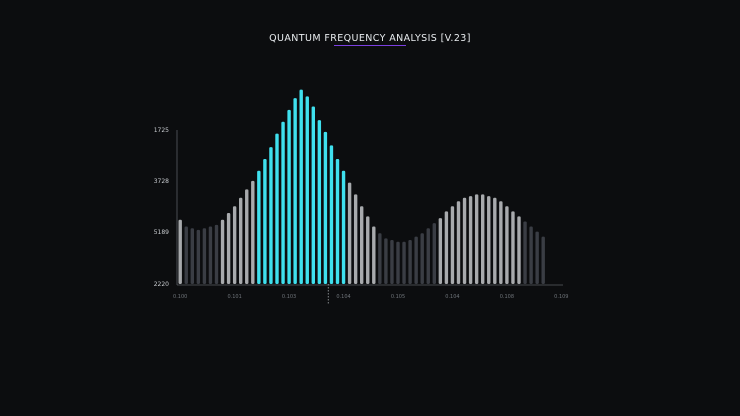 The height and width of the screenshot is (416, 740). What do you see at coordinates (507, 297) in the screenshot?
I see `x-tick-label: 0.108` at bounding box center [507, 297].